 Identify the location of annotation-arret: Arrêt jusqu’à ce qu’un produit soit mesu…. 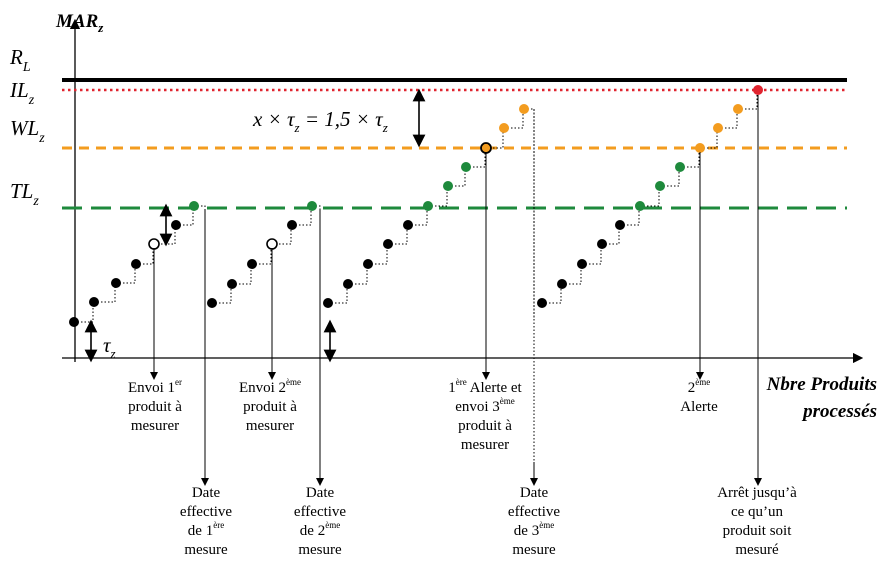
(757, 521).